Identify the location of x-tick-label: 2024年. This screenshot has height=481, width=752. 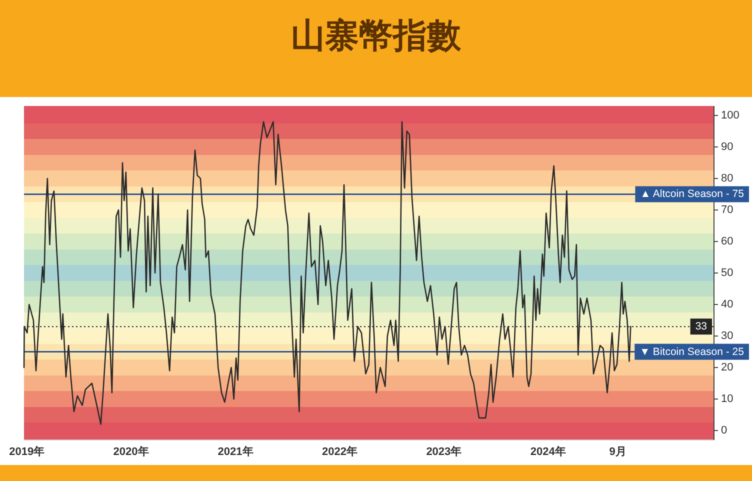
(548, 451).